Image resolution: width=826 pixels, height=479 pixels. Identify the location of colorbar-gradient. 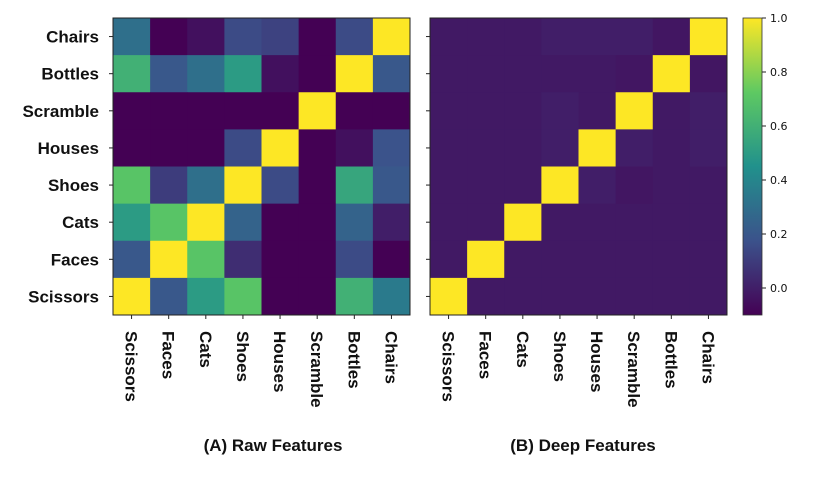
(752, 166).